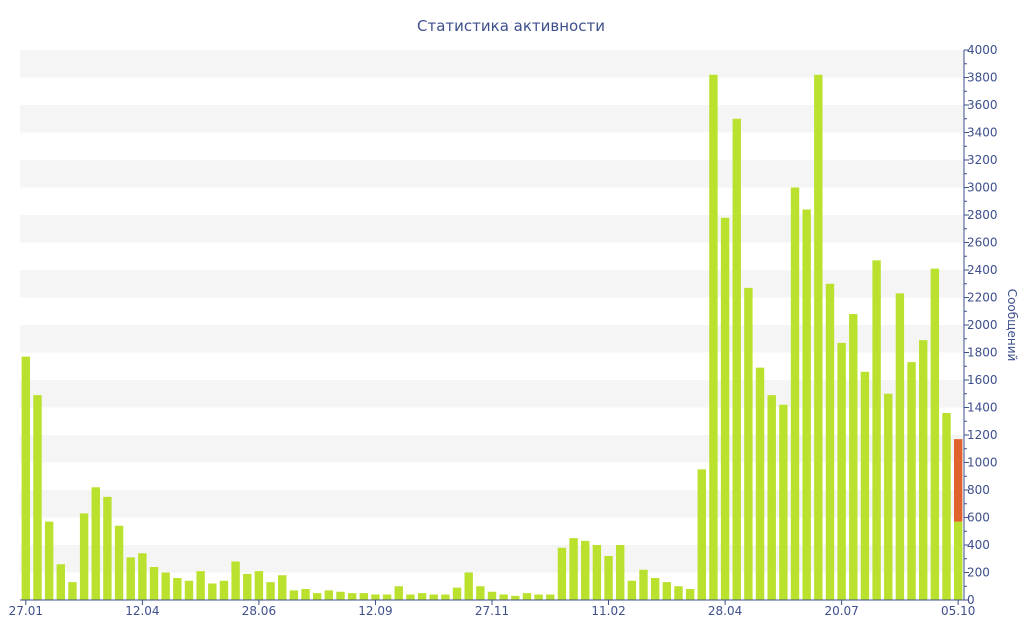  What do you see at coordinates (982, 353) in the screenshot?
I see `y-tick-label: 1800` at bounding box center [982, 353].